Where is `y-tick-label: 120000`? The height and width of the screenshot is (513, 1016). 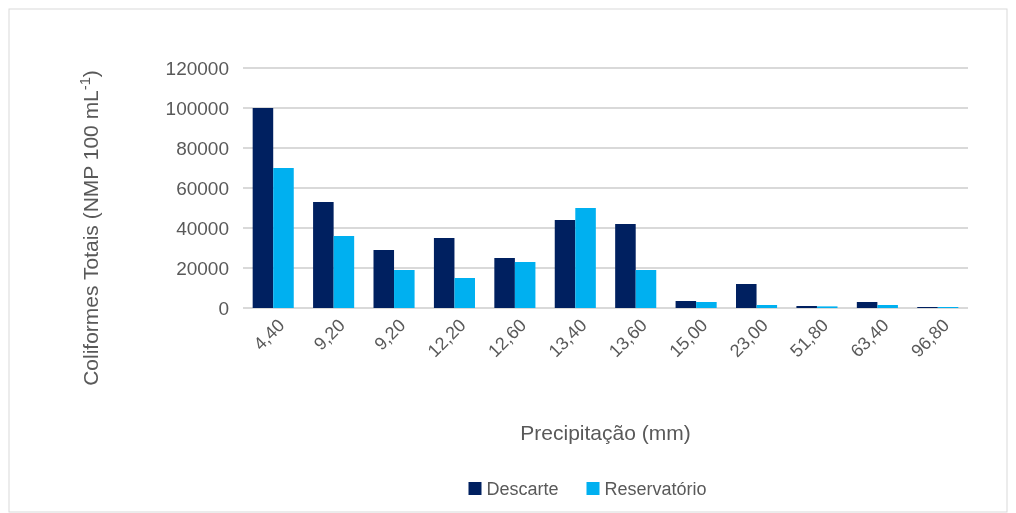 y-tick-label: 120000 is located at coordinates (197, 68).